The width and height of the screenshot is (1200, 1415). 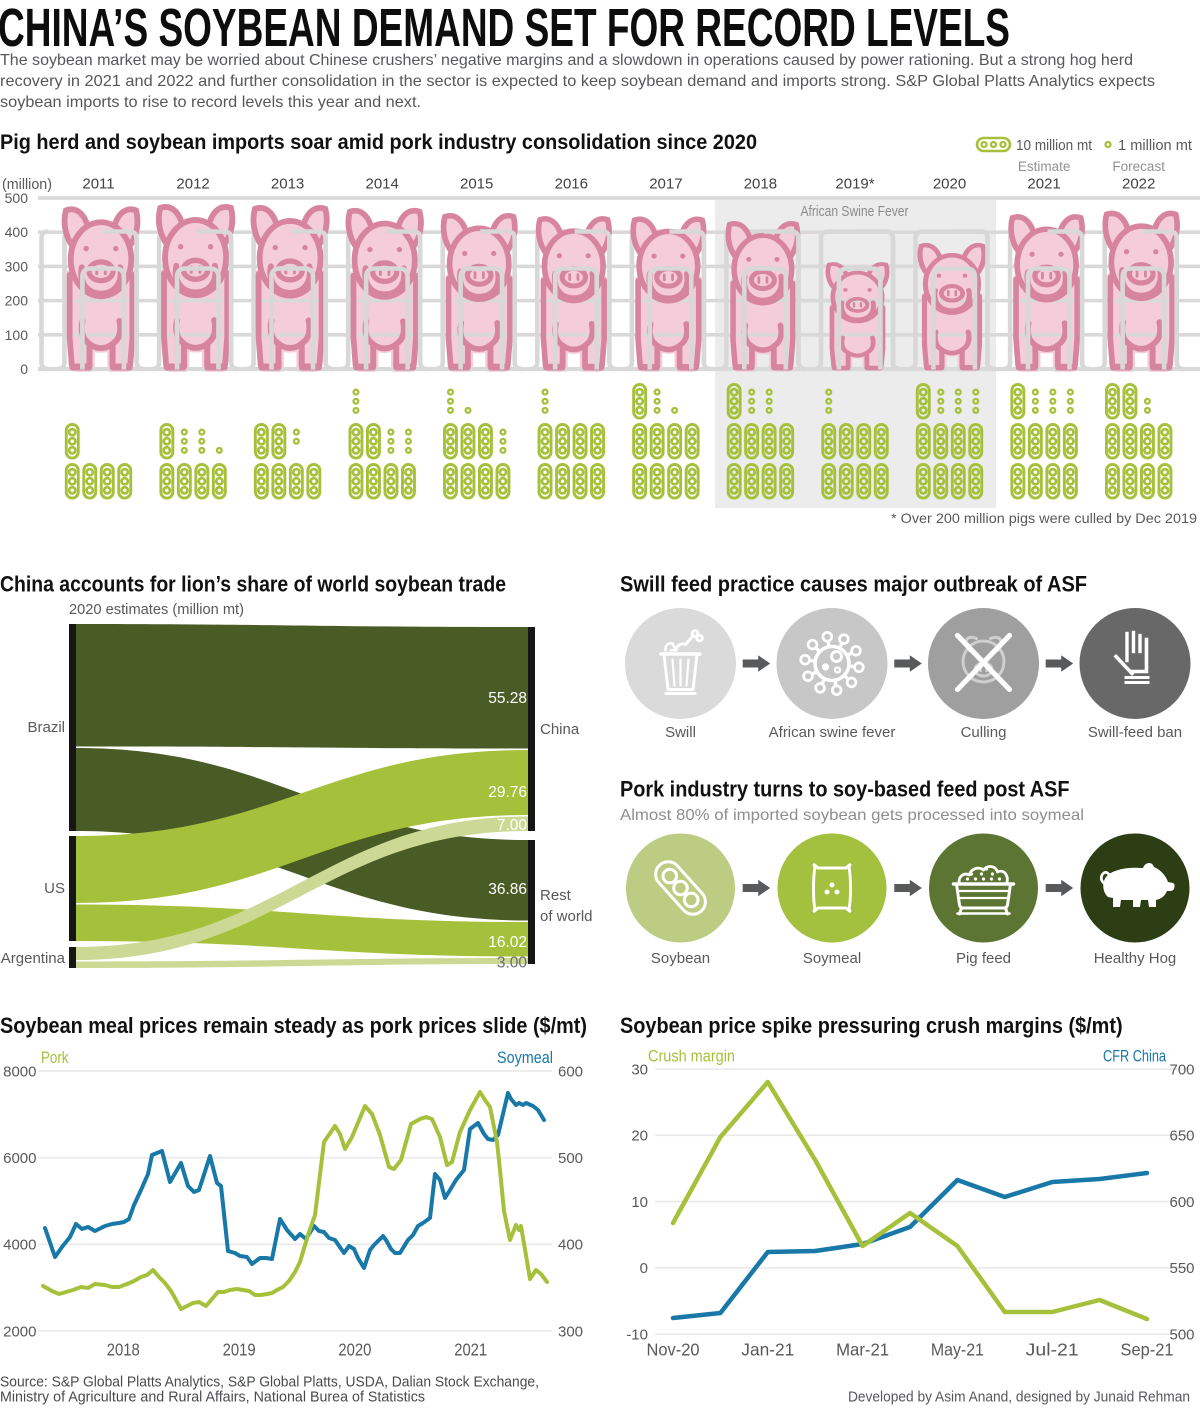 I want to click on svg-text: 550, so click(x=1182, y=1268).